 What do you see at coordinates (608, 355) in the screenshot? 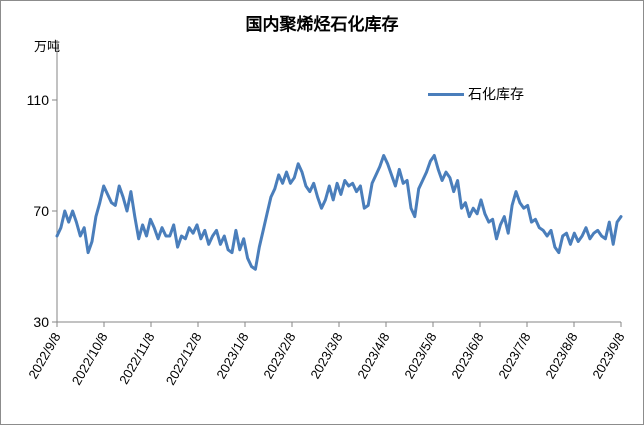
I see `x-tick-label: 2023/9/8` at bounding box center [608, 355].